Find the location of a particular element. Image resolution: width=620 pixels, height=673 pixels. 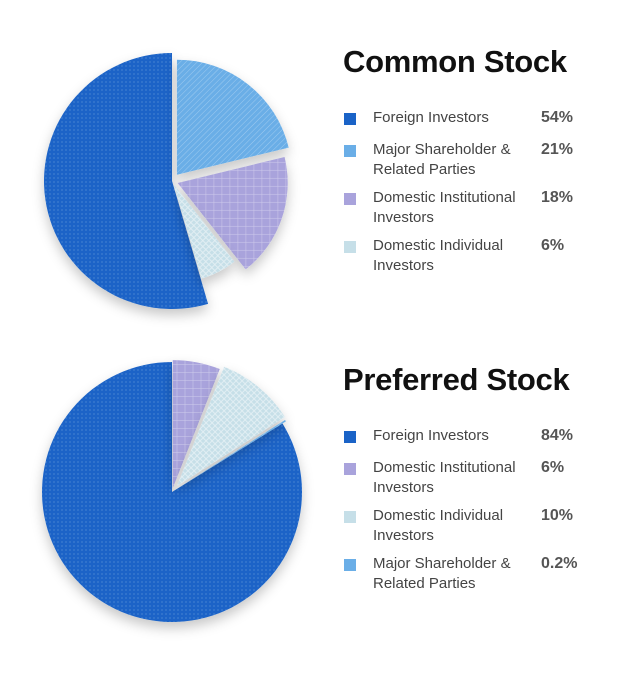

legend-item: Foreign Investors 54% is located at coordinates (473, 124).